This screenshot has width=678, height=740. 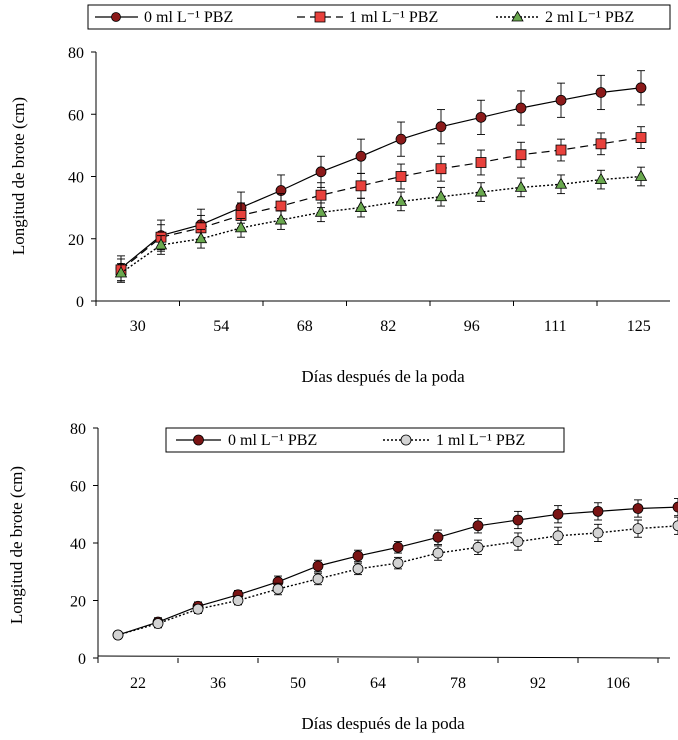 I want to click on x-tick-label: 78, so click(x=458, y=683).